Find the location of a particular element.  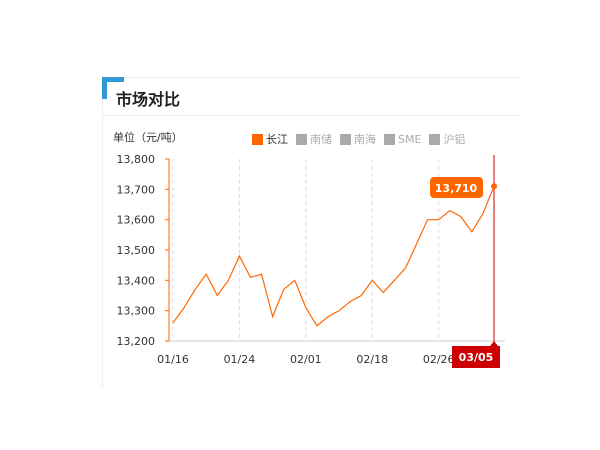

legend-label: 南海 is located at coordinates (365, 139).